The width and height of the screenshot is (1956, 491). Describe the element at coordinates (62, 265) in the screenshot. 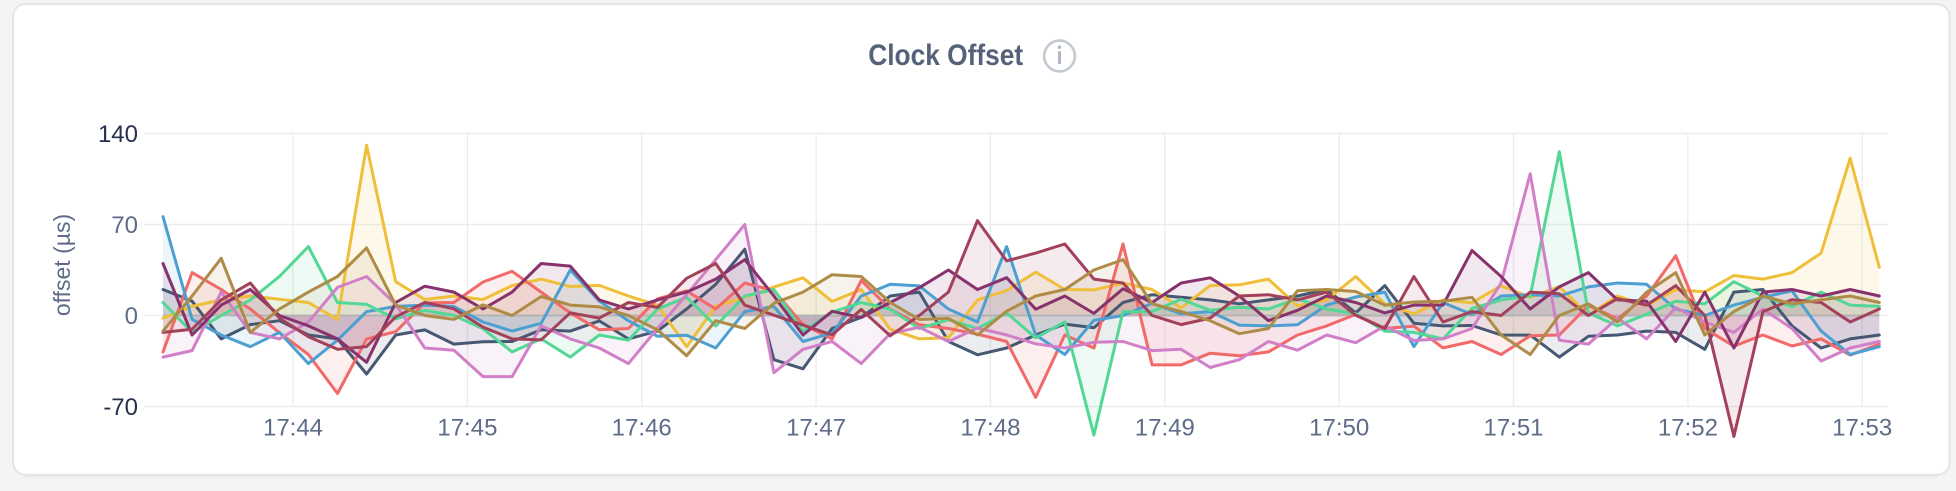

I see `svg-text: offset (µs)` at that location.